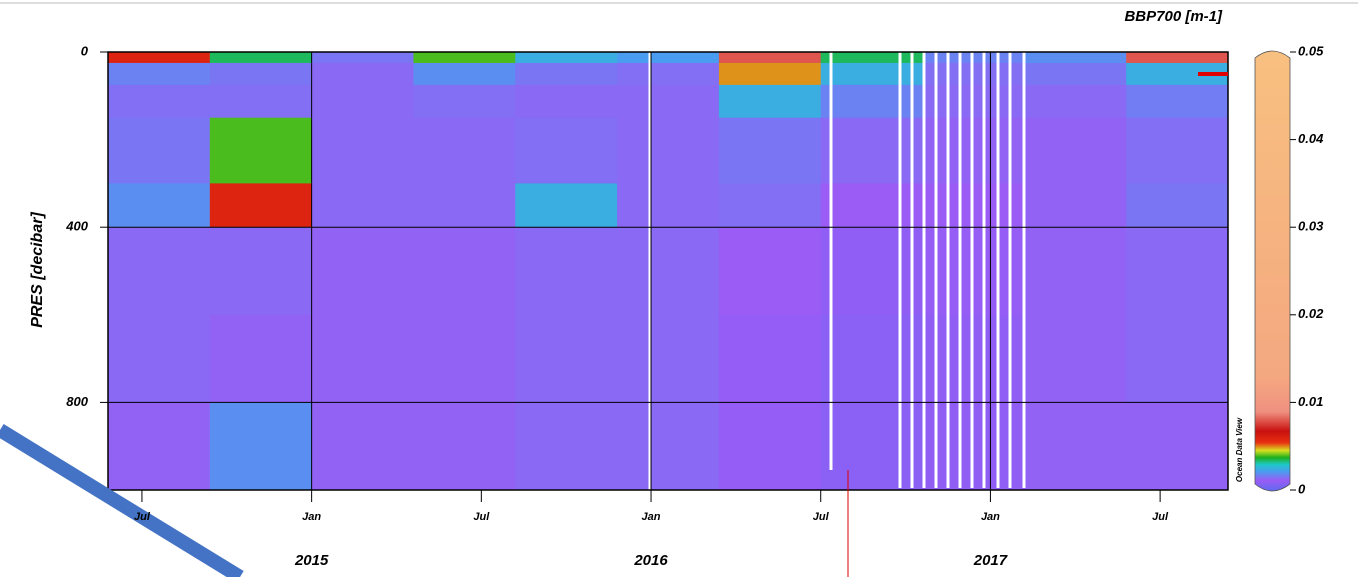 The width and height of the screenshot is (1358, 577). Describe the element at coordinates (990, 560) in the screenshot. I see `year-label: 2017` at that location.